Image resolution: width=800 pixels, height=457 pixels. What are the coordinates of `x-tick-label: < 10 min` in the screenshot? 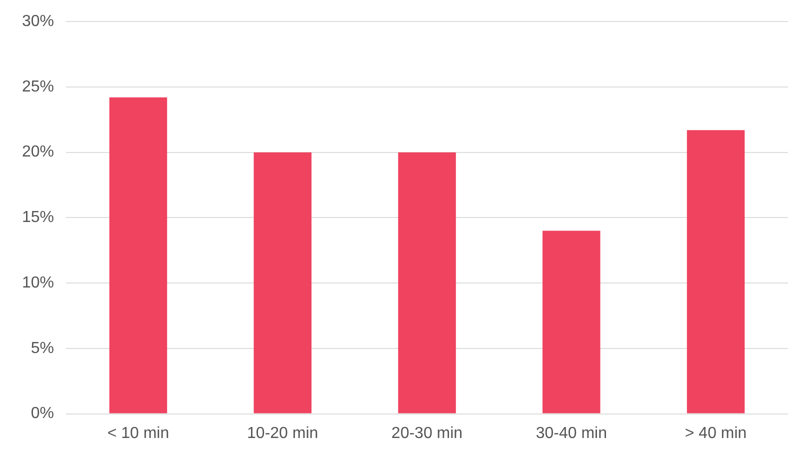 It's located at (138, 433).